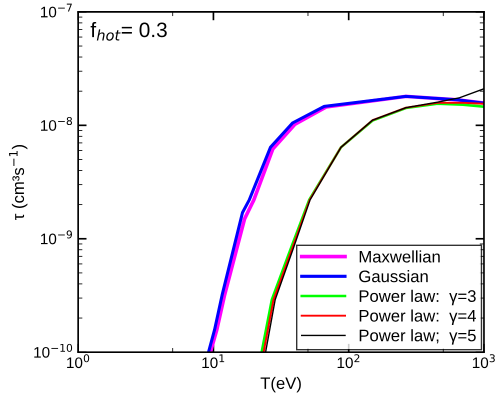 The image size is (501, 410). Describe the element at coordinates (56, 123) in the screenshot. I see `y-tick-label: 10$^{−8}$` at that location.